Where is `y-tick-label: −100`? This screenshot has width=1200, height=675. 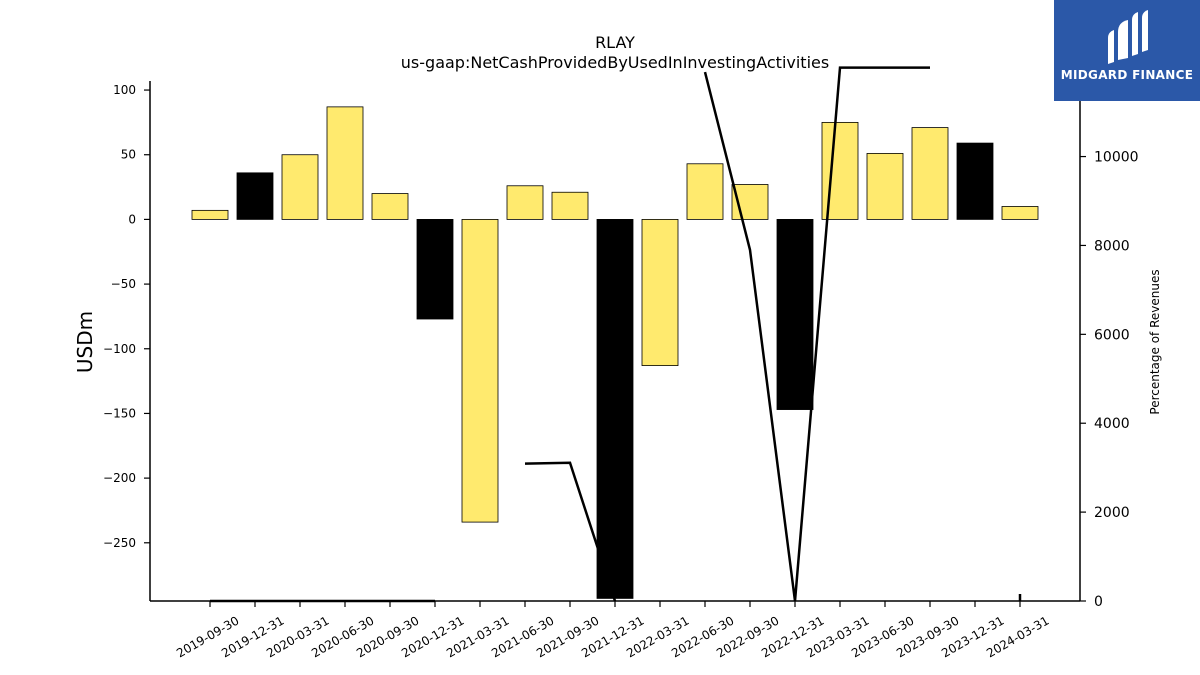
y-tick-label: −100 is located at coordinates (119, 349).